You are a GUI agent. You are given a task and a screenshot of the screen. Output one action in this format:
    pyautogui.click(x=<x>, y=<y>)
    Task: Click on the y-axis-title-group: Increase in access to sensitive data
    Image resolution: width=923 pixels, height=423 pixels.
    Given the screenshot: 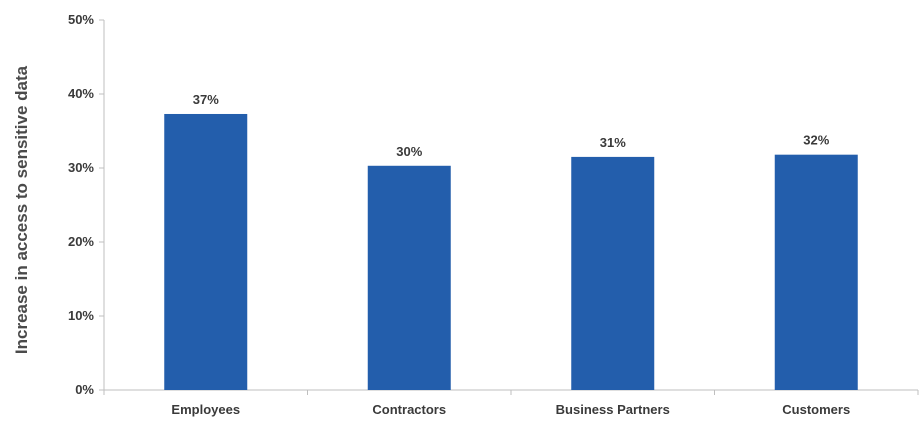 What is the action you would take?
    pyautogui.click(x=21, y=209)
    